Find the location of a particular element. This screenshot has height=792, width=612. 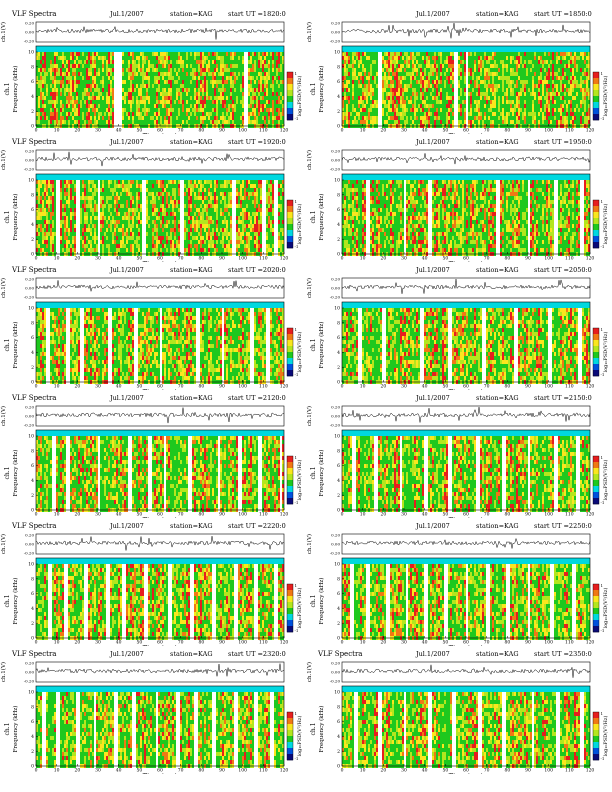

panel-start-ut: start UT =1820:0 is located at coordinates (257, 14).